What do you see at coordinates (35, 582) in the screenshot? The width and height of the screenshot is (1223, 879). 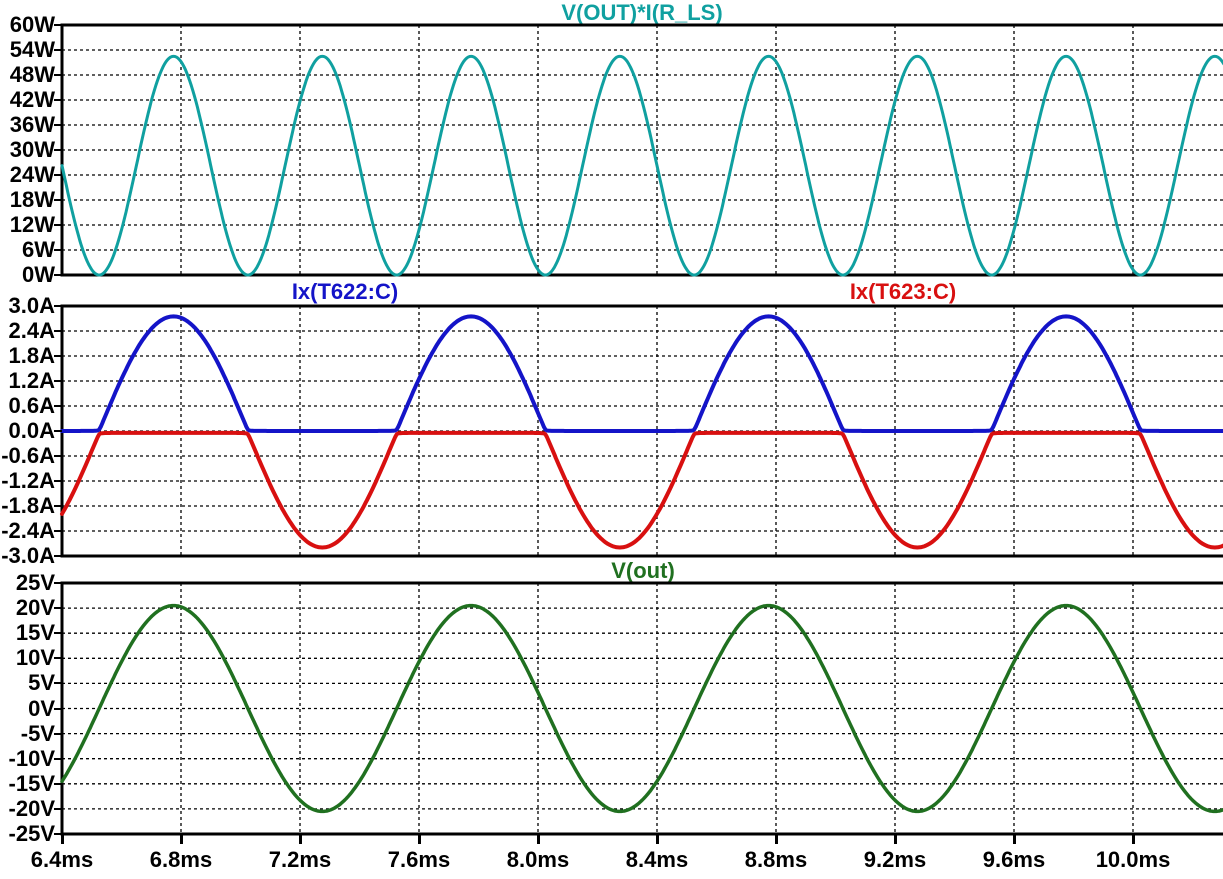 I see `y-tick-label: 25V` at bounding box center [35, 582].